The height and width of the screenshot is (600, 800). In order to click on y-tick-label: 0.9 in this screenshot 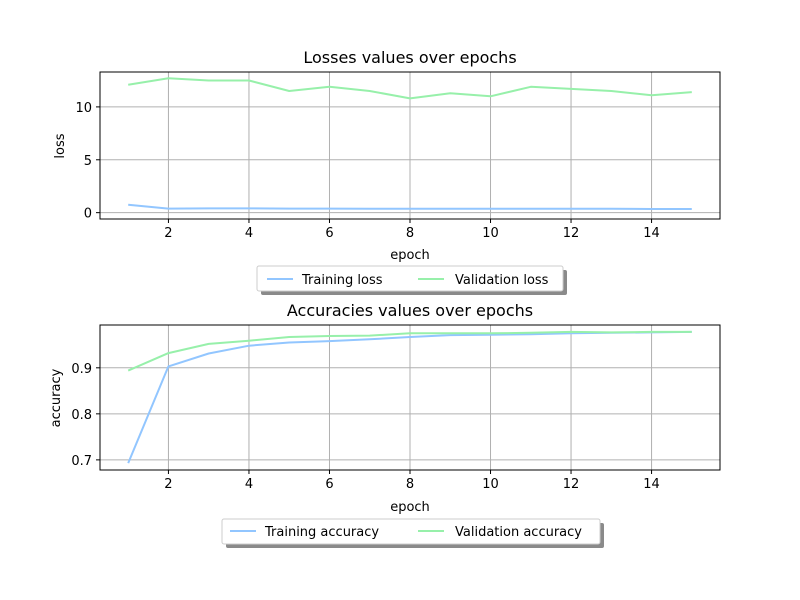, I will do `click(81, 369)`.